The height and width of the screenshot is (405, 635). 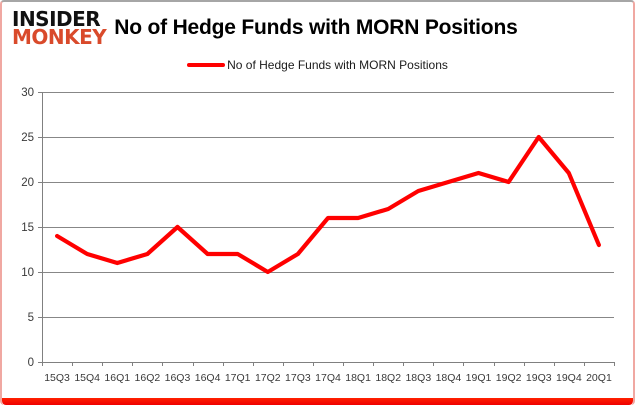 I want to click on bottom-red-bar, so click(x=317, y=401).